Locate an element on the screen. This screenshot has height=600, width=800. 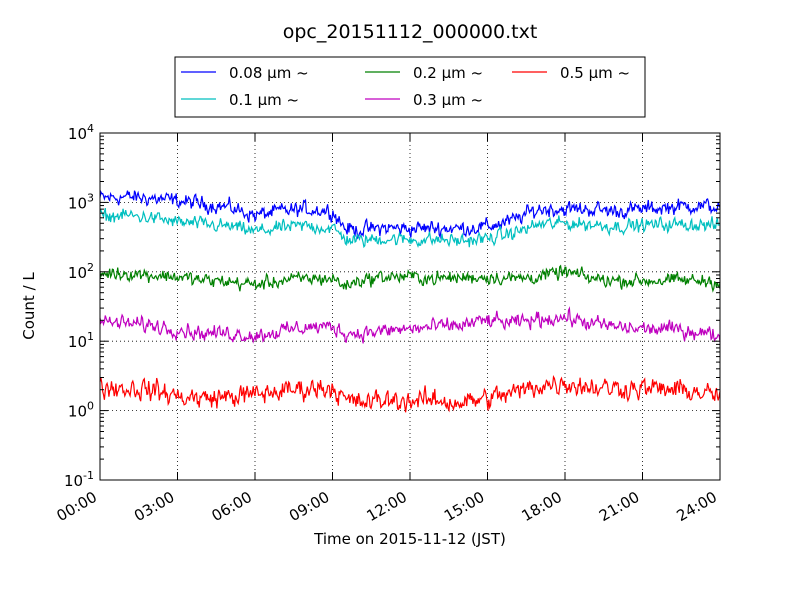
x-tick-label: 12:00 is located at coordinates (387, 506).